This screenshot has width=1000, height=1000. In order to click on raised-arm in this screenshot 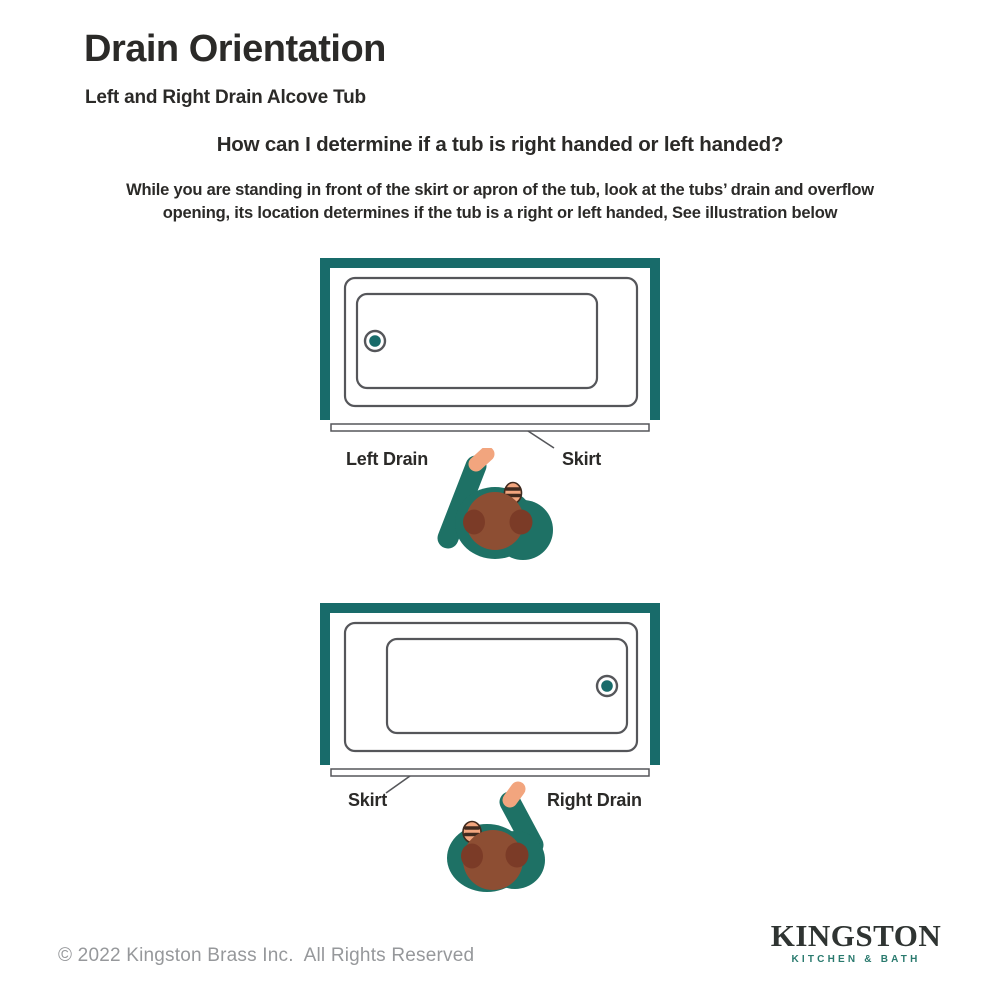, I will do `click(462, 502)`.